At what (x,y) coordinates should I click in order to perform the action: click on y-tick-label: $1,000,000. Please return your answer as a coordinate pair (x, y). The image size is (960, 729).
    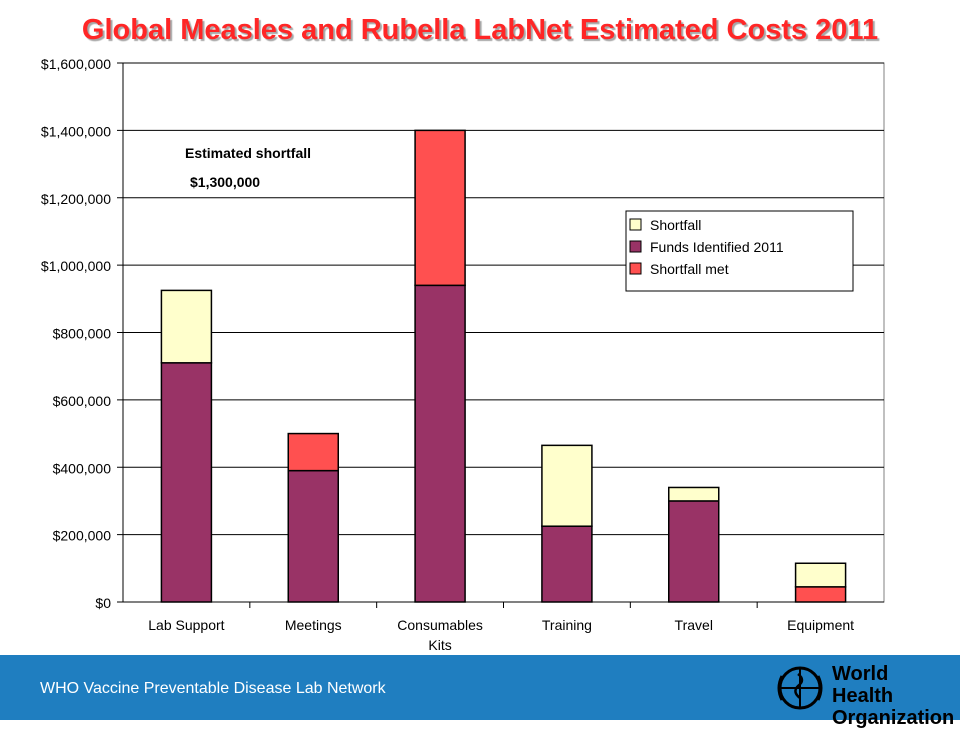
    Looking at the image, I should click on (76, 266).